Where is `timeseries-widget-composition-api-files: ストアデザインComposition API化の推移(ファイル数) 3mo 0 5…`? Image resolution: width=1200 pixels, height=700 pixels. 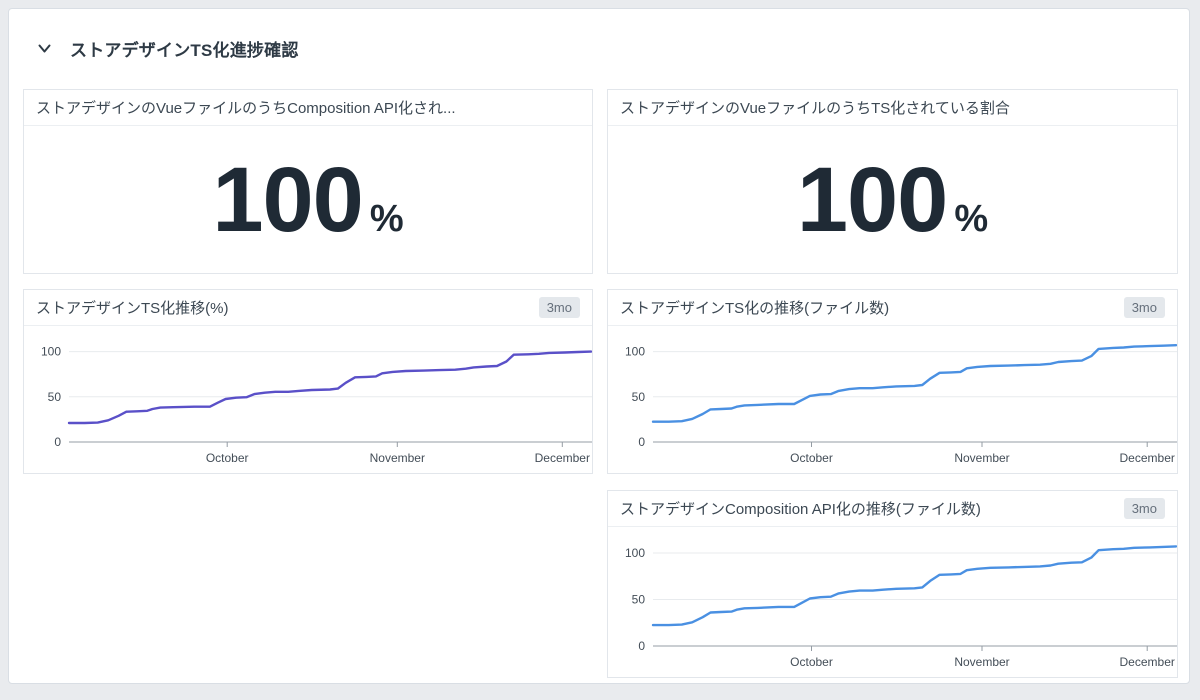
timeseries-widget-composition-api-files: ストアデザインComposition API化の推移(ファイル数) 3mo 0 5… is located at coordinates (892, 584).